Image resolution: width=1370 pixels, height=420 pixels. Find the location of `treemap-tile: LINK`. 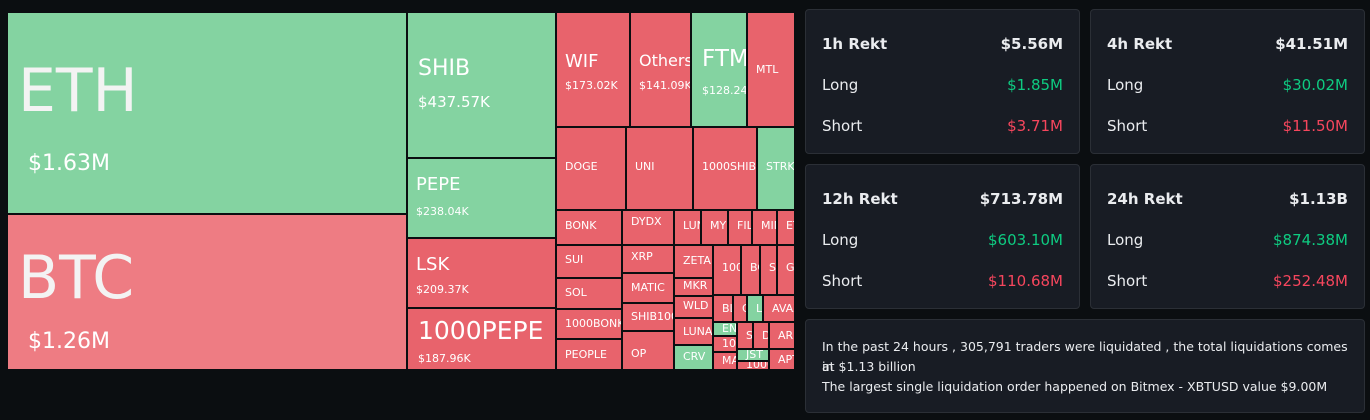

treemap-tile: LINK is located at coordinates (755, 308).